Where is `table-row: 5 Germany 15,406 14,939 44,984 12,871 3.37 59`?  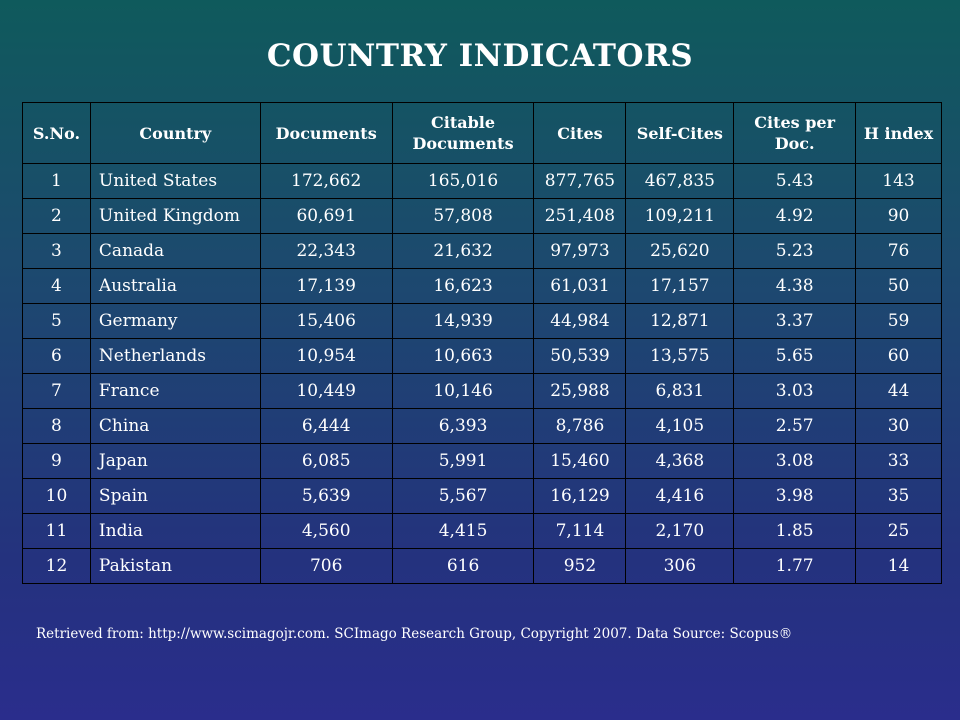 table-row: 5 Germany 15,406 14,939 44,984 12,871 3.37 59 is located at coordinates (482, 321).